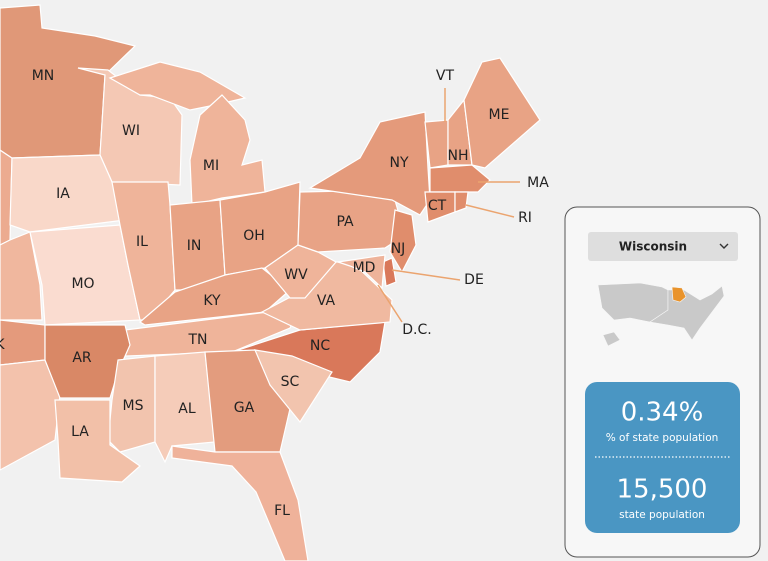 Image resolution: width=768 pixels, height=561 pixels. I want to click on state-dropdown, so click(663, 246).